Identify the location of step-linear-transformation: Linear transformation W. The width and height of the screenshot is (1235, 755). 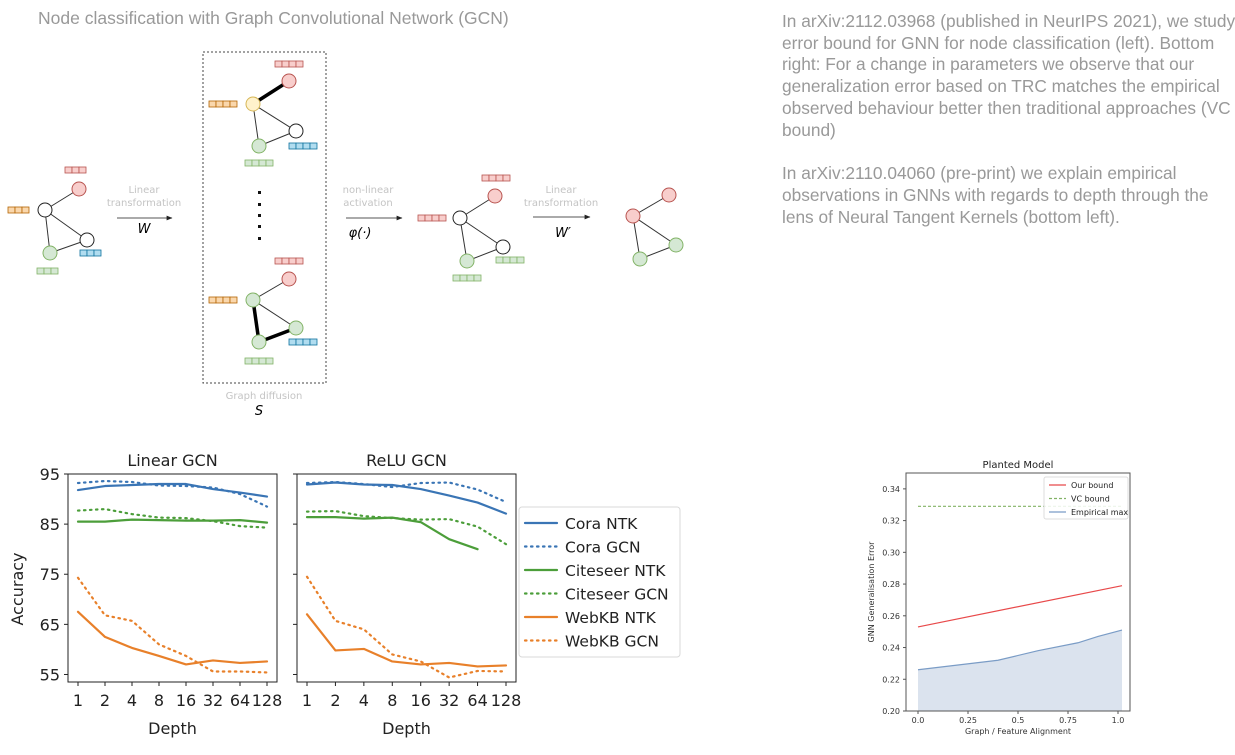
(144, 211).